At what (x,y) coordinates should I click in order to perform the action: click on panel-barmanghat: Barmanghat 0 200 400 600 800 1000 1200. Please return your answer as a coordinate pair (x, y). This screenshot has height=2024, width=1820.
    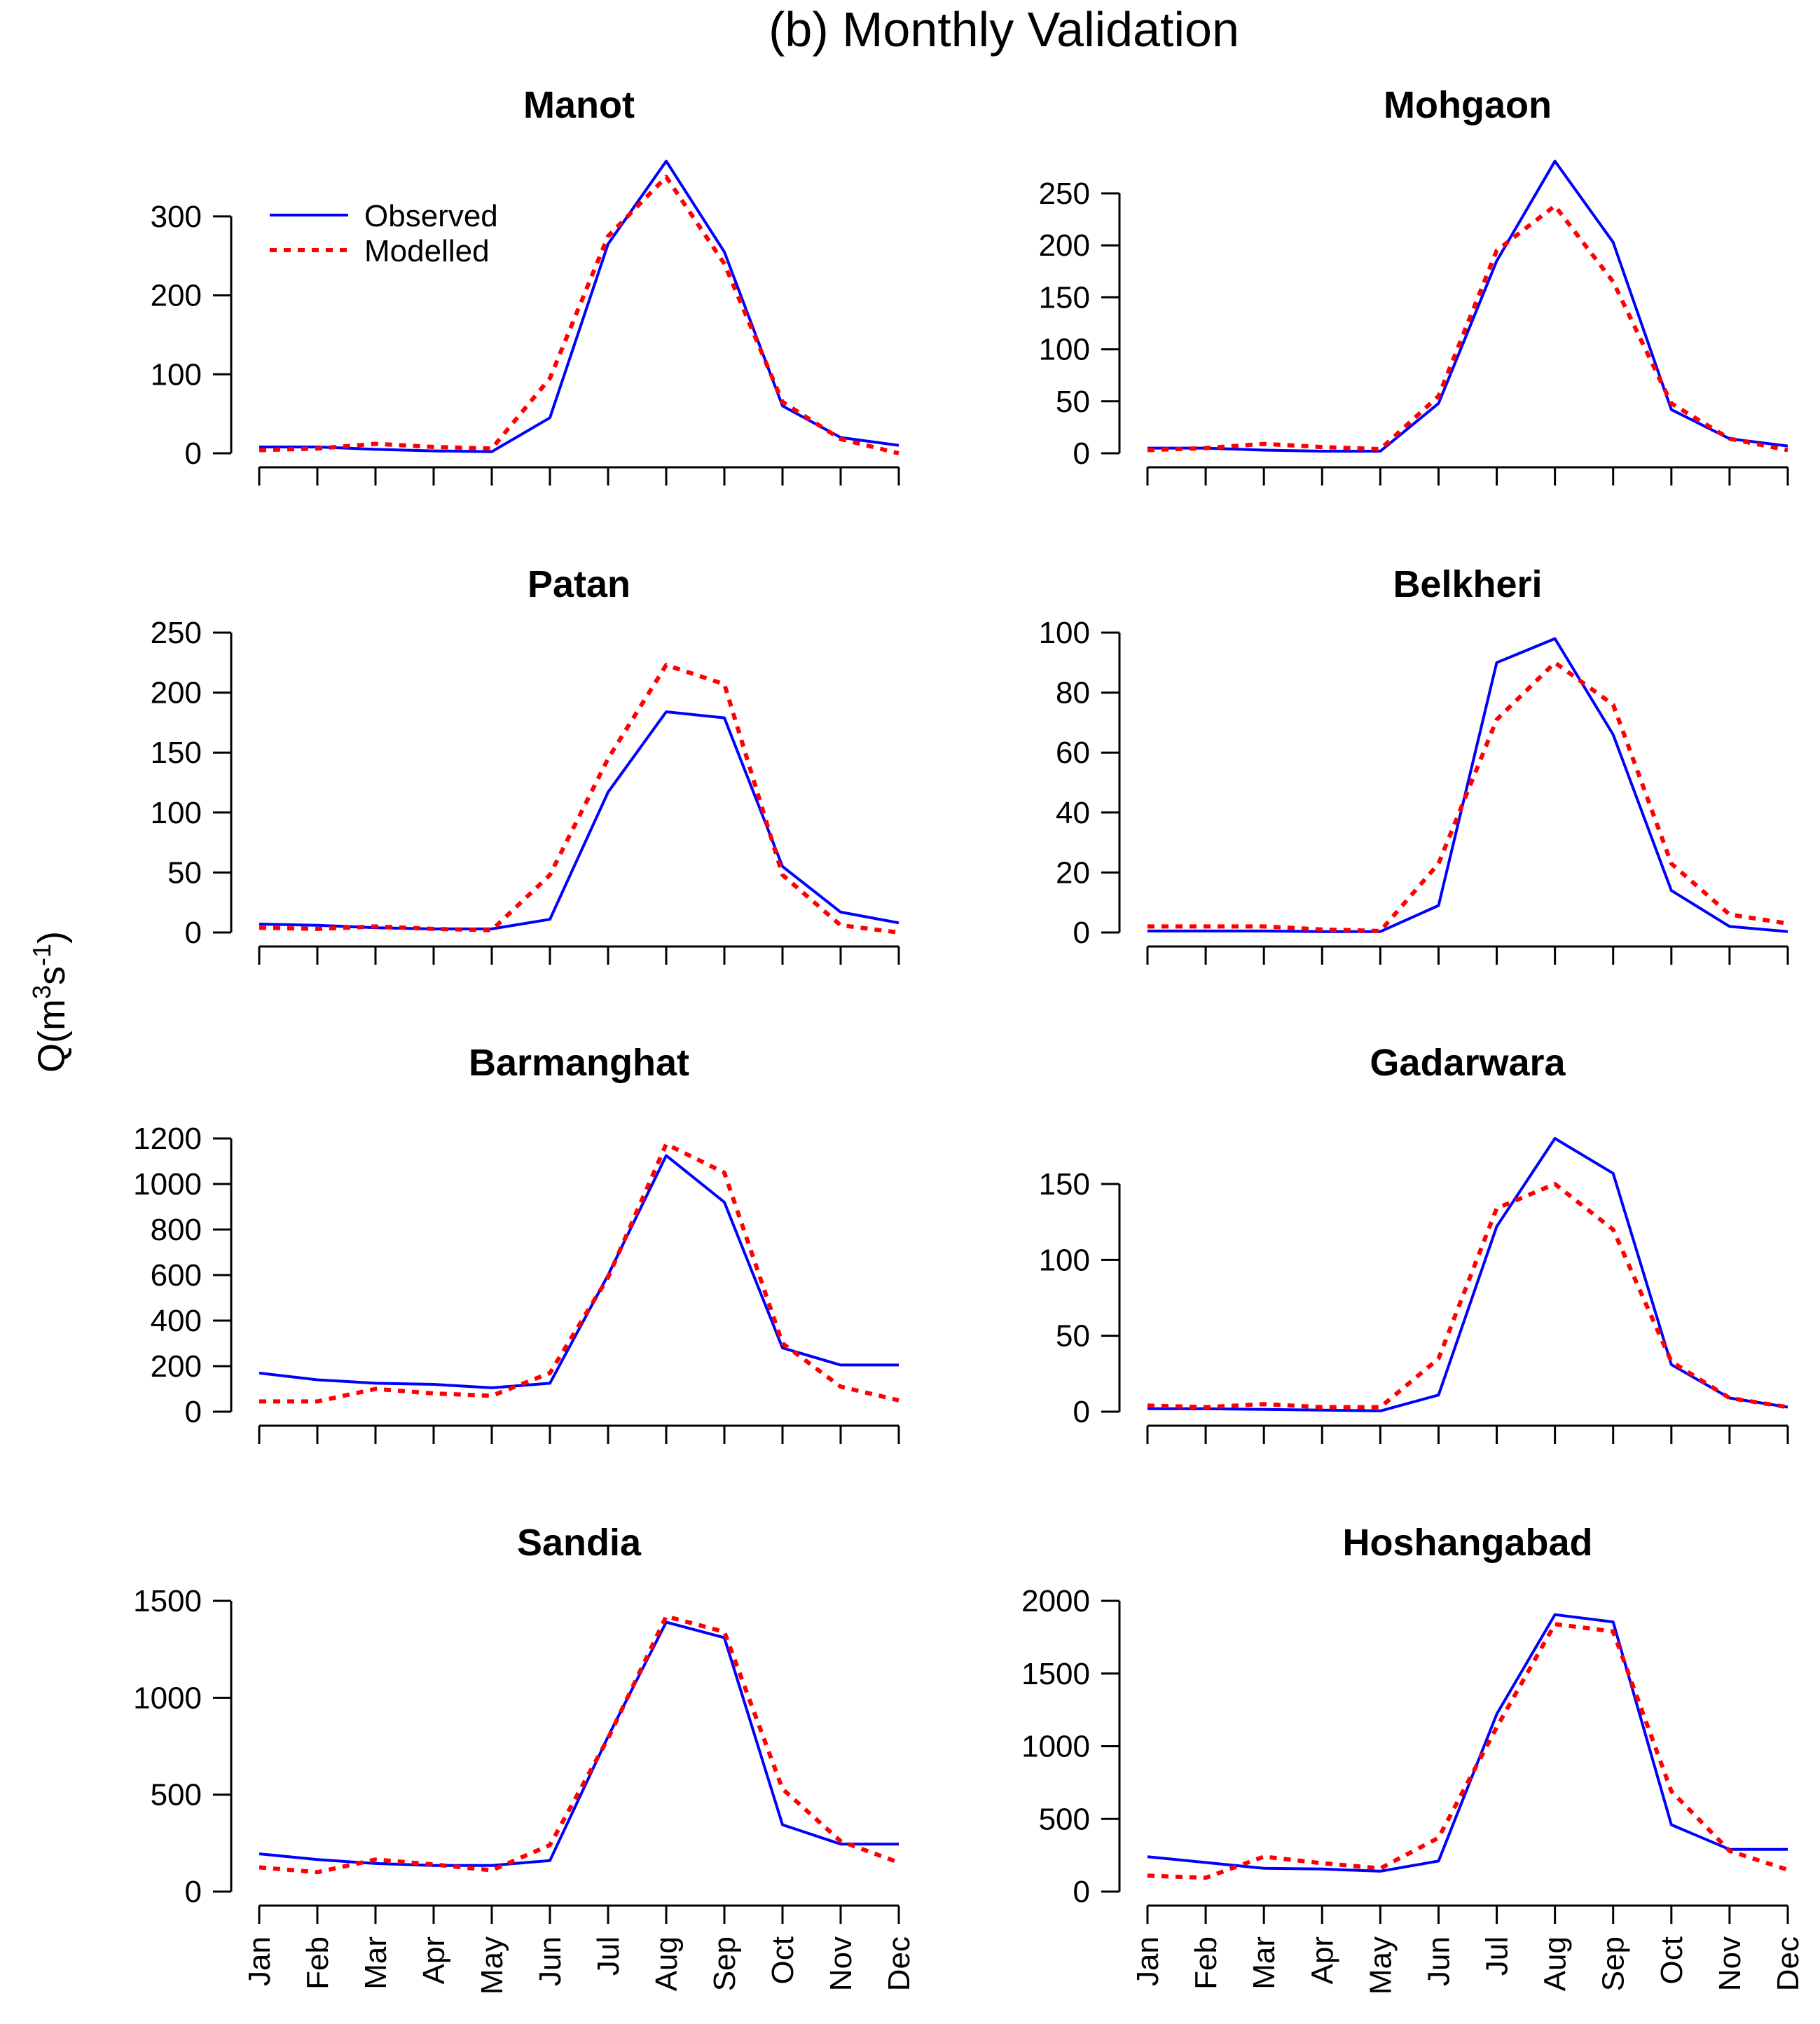
    Looking at the image, I should click on (516, 1243).